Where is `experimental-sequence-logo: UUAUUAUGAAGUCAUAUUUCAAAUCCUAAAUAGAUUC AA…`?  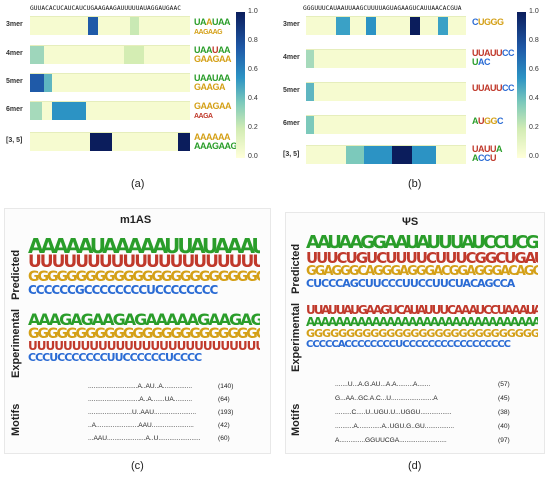 experimental-sequence-logo: UUAUUAUGAAGUCAUAUUUCAAAUCCUAAAUAGAUUC AA… is located at coordinates (422, 332).